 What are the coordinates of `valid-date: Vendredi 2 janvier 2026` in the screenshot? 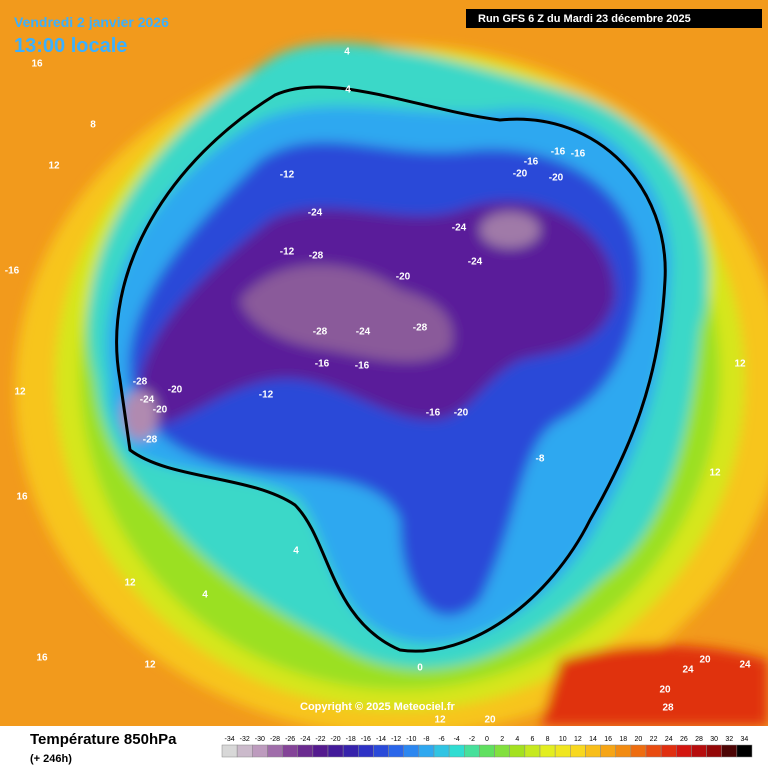 It's located at (91, 22).